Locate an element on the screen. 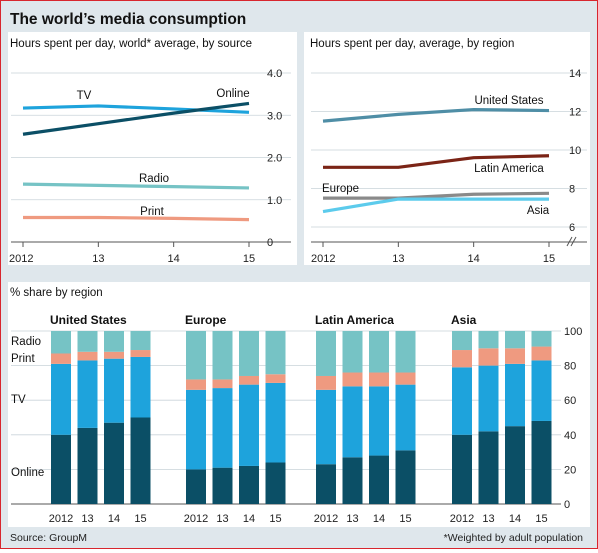  y-tick-label: 6 is located at coordinates (572, 228).